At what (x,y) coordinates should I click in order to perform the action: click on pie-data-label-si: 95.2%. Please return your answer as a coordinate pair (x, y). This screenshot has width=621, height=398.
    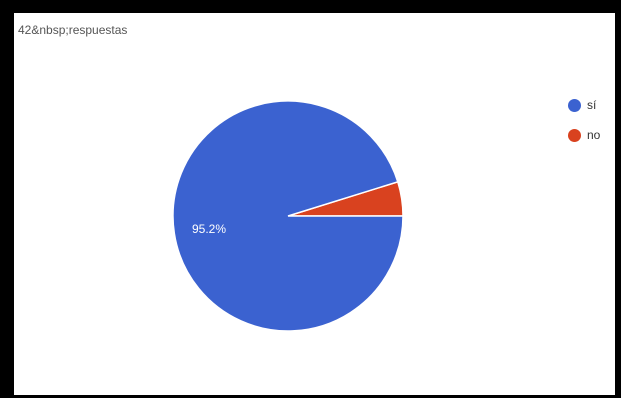
    Looking at the image, I should click on (209, 229).